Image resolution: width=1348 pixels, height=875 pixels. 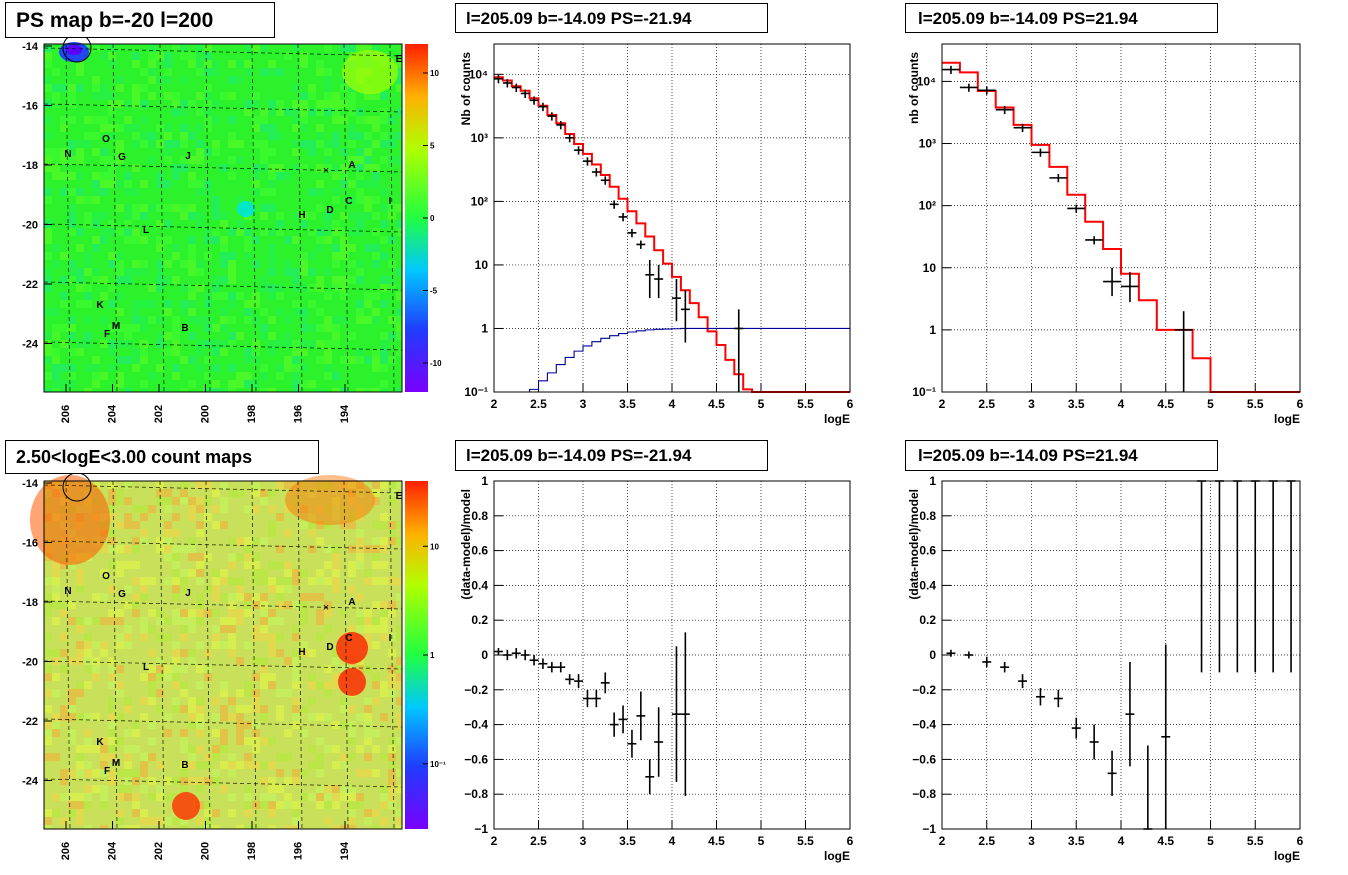 What do you see at coordinates (30, 285) in the screenshot?
I see `map-y-tick-label: -22` at bounding box center [30, 285].